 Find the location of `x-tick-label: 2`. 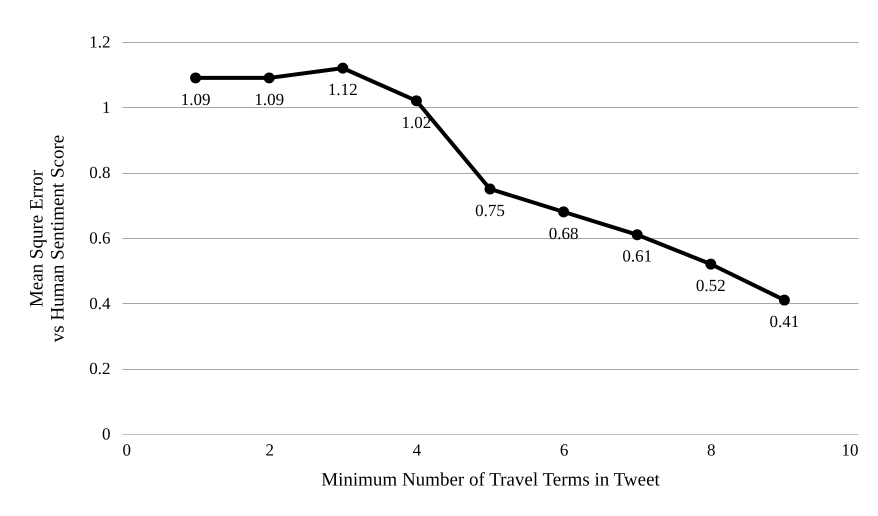

x-tick-label: 2 is located at coordinates (269, 450).